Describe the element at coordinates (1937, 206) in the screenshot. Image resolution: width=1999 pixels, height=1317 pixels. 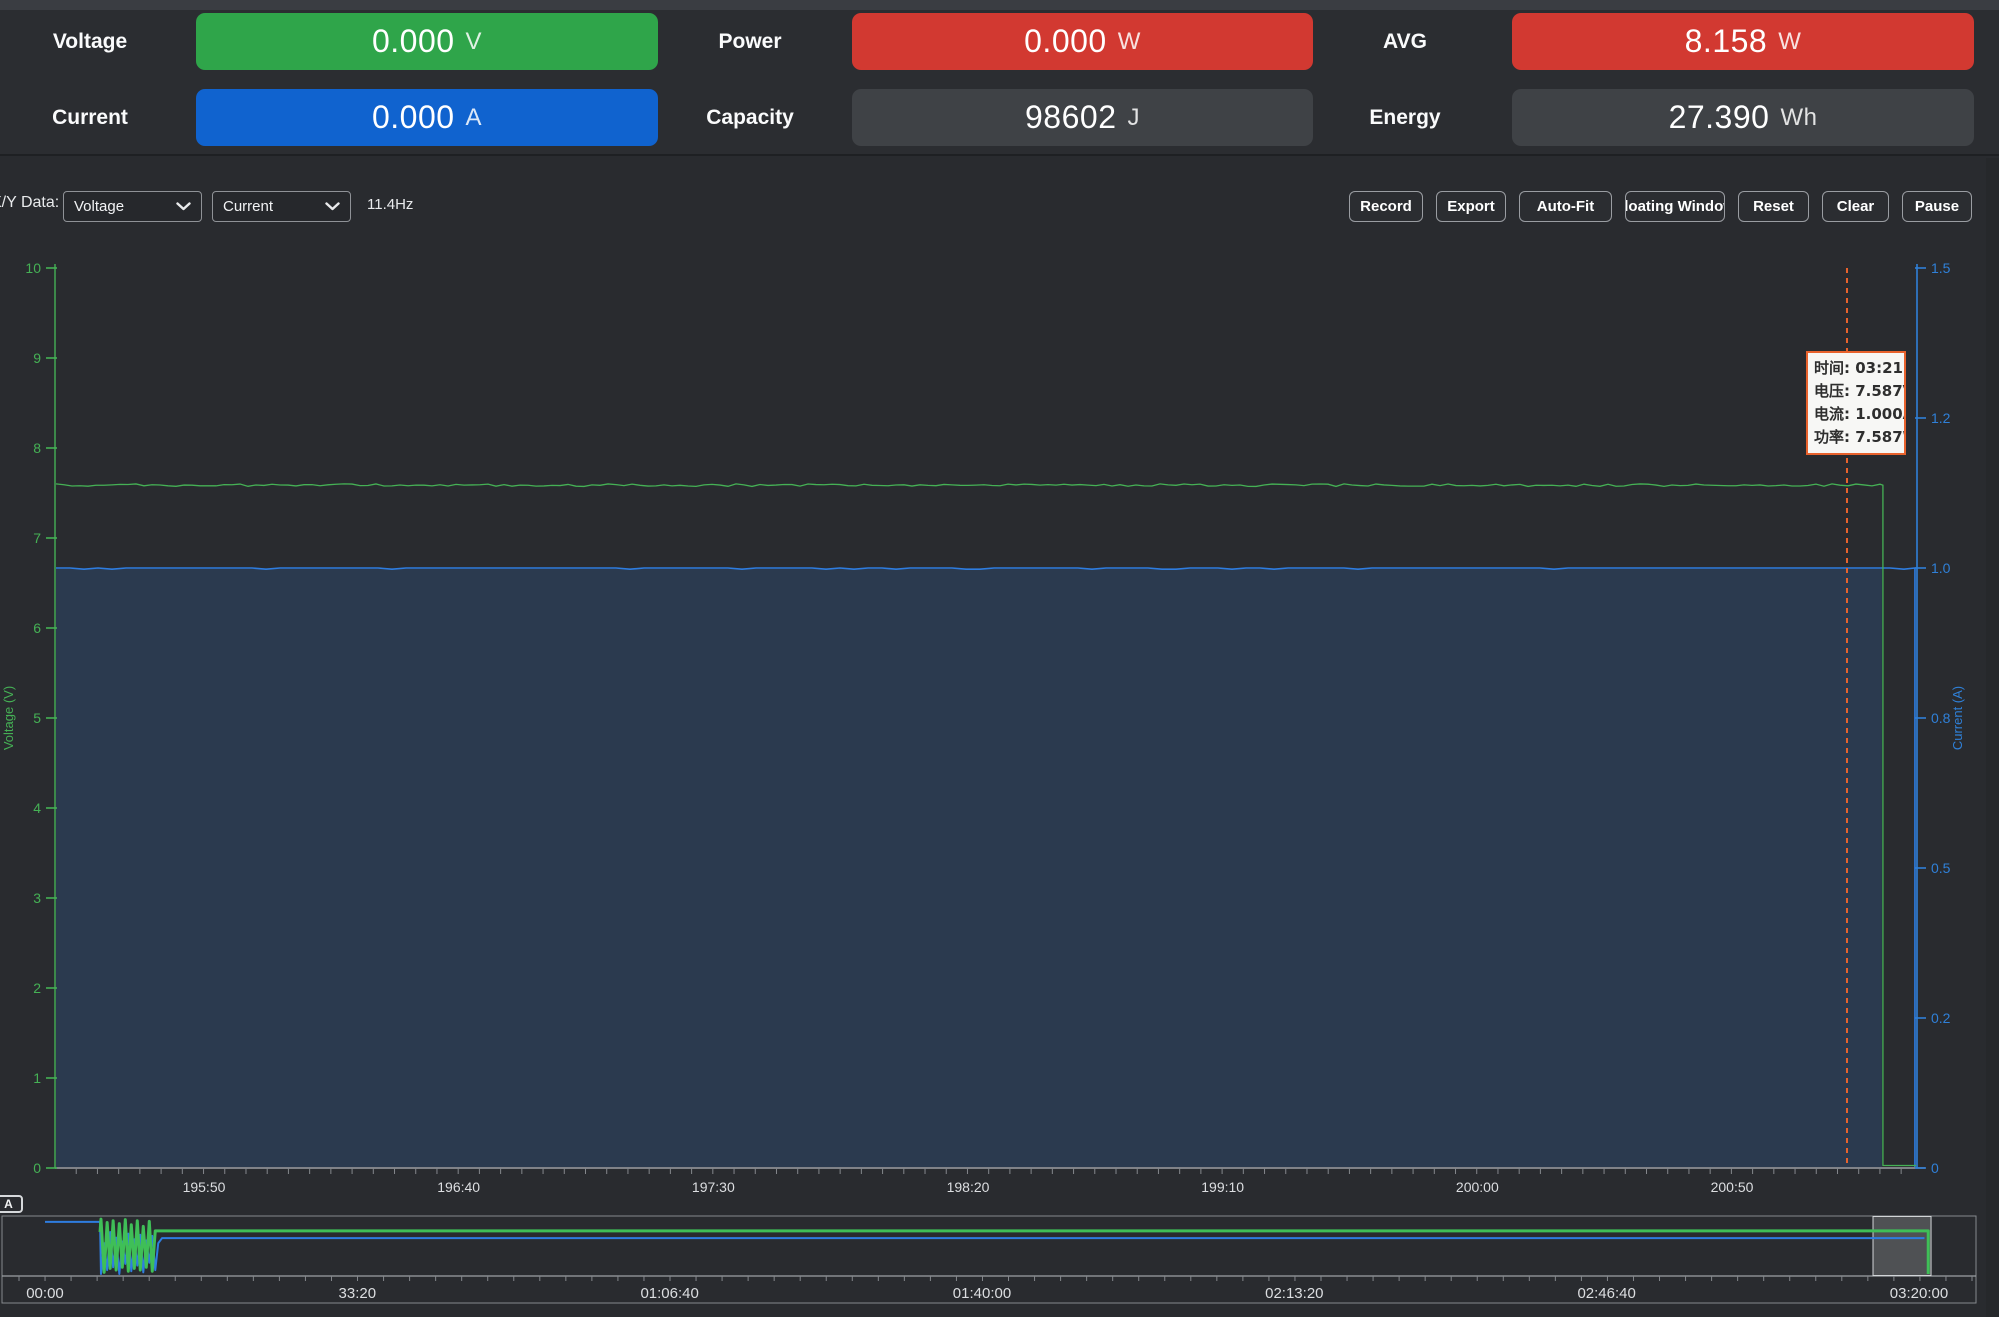
I see `pause-button: Pause` at that location.